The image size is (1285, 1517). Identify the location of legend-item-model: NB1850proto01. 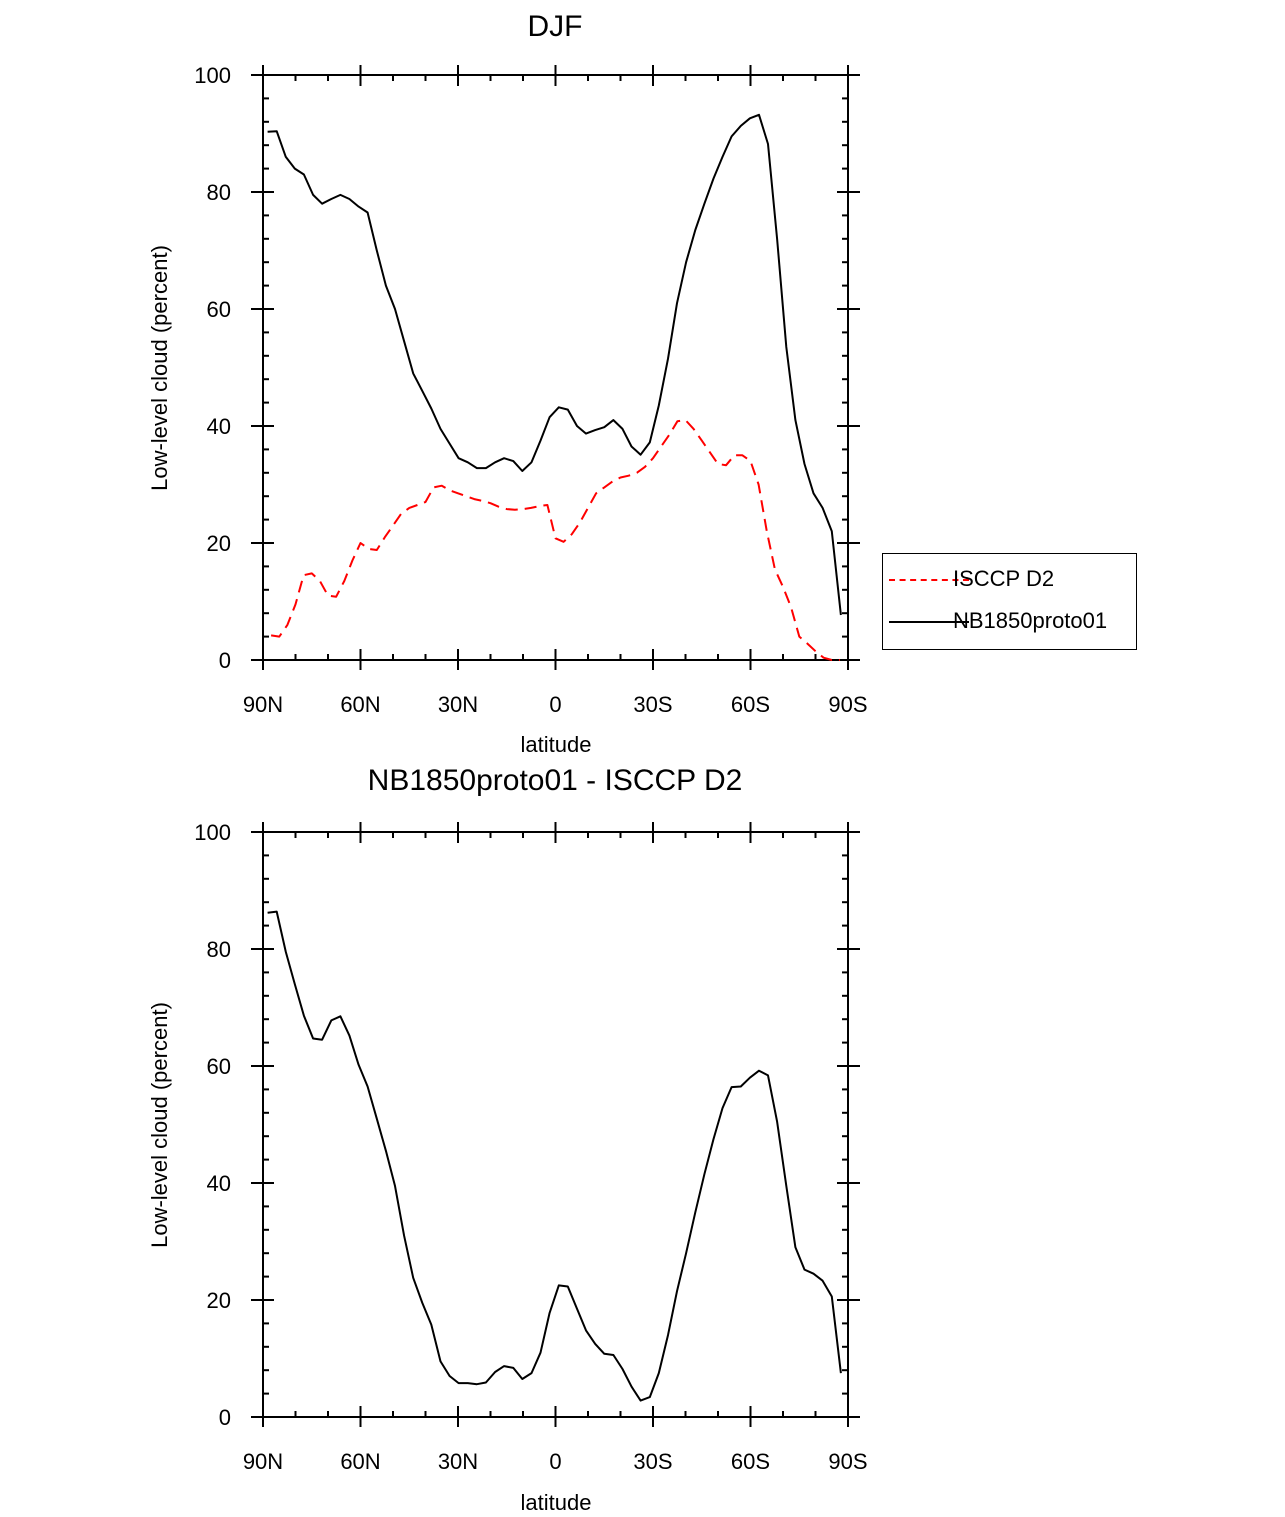
(1010, 621).